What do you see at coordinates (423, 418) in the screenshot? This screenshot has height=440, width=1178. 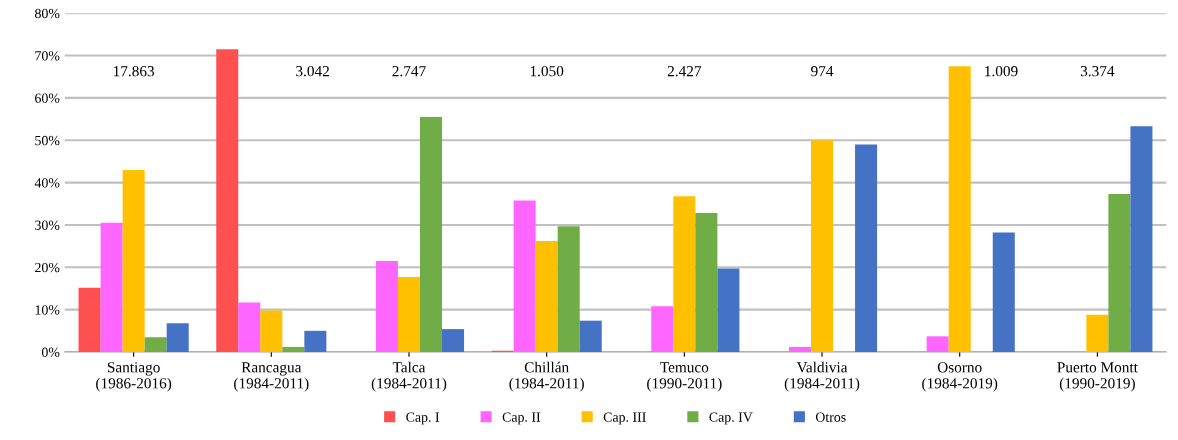 I see `legend-label: Cap. I` at bounding box center [423, 418].